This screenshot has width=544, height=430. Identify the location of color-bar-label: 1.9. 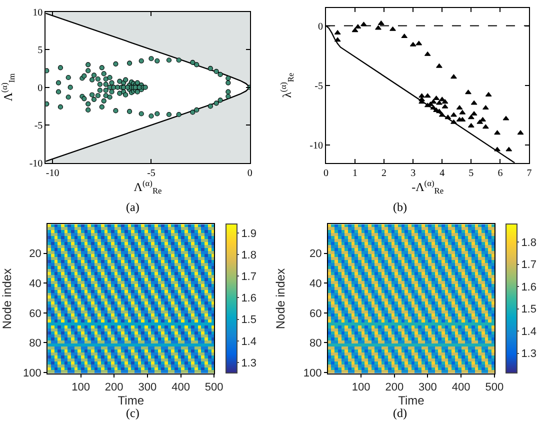
(248, 234).